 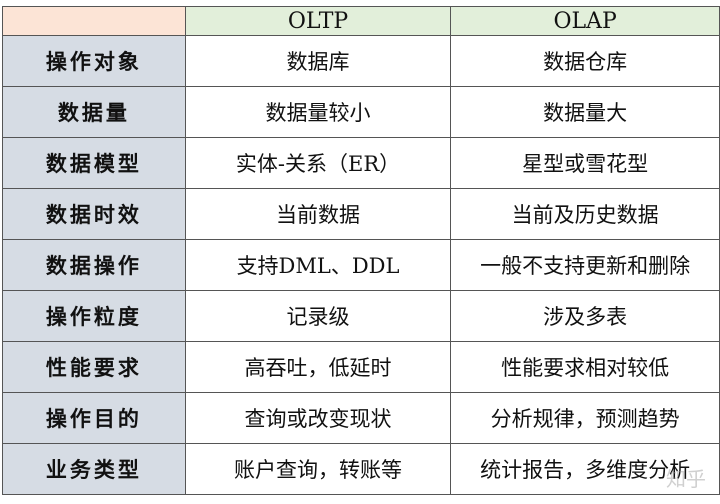 What do you see at coordinates (318, 265) in the screenshot?
I see `oltp-cell: 支持DML、DDL` at bounding box center [318, 265].